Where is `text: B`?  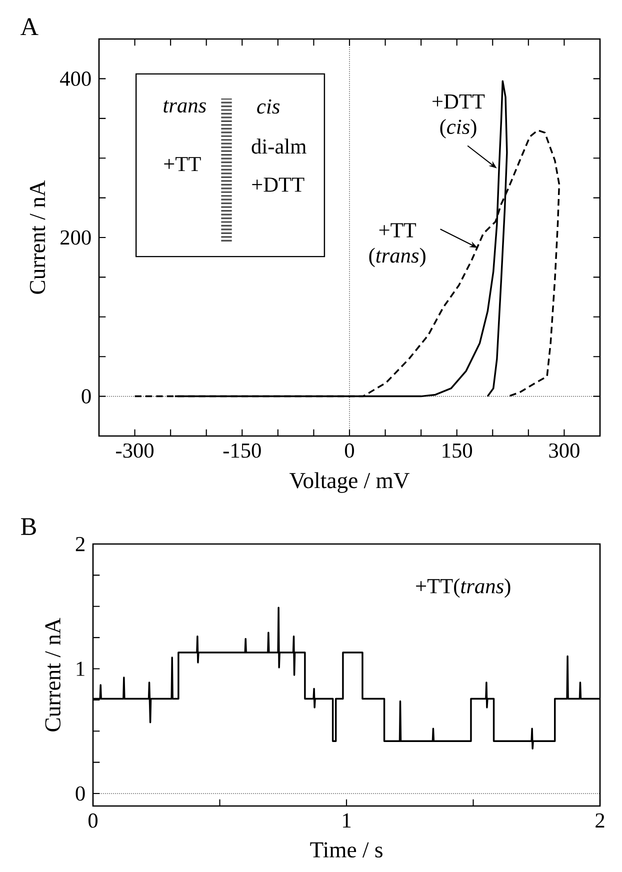
text: B is located at coordinates (28, 526).